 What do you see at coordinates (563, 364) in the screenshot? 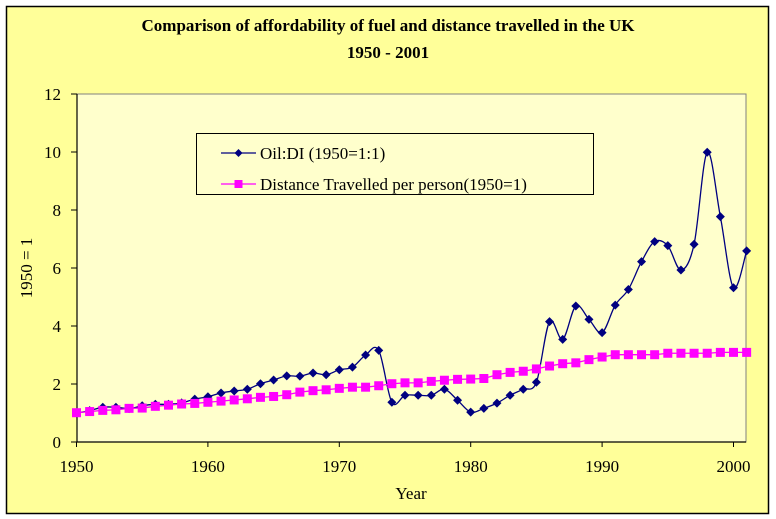
I see `data-point-1987` at bounding box center [563, 364].